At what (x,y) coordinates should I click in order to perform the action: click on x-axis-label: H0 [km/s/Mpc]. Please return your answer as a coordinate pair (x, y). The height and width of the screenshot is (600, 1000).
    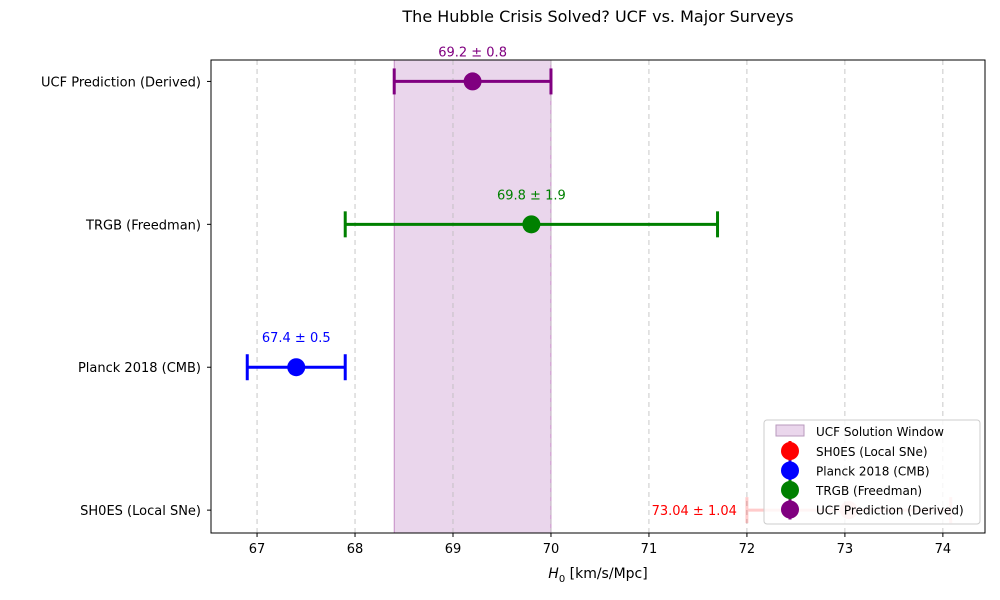
    Looking at the image, I should click on (597, 575).